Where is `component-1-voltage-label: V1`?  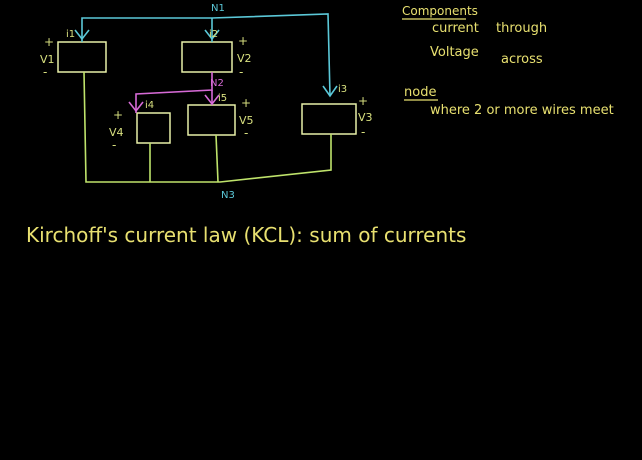 component-1-voltage-label: V1 is located at coordinates (47, 59).